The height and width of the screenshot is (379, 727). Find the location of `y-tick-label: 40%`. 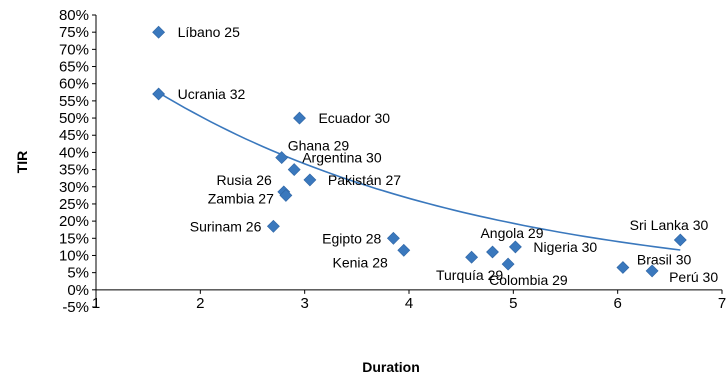

y-tick-label: 40% is located at coordinates (74, 152).